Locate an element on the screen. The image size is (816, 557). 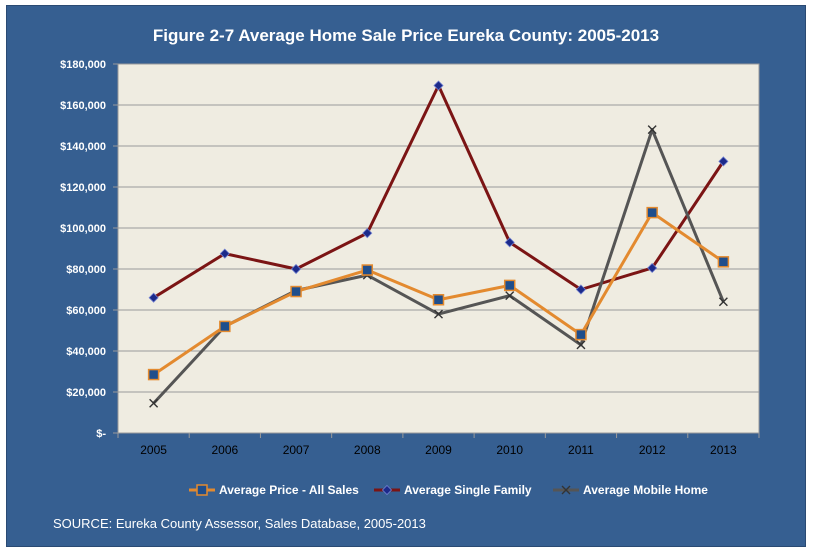
x-tick-label: 2006 is located at coordinates (224, 450).